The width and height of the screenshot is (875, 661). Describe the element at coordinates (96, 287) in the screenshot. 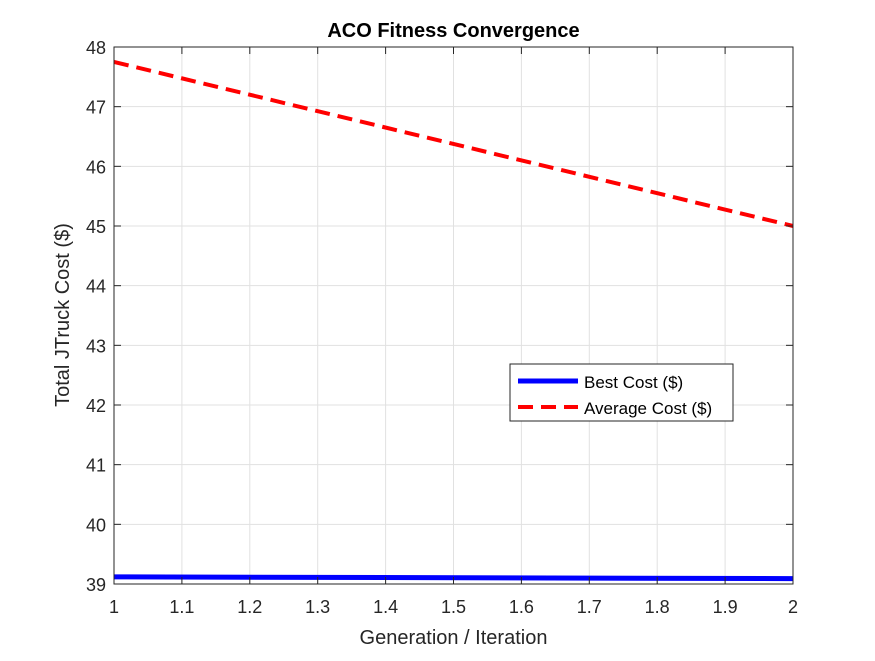

I see `y-tick-label: 44` at that location.